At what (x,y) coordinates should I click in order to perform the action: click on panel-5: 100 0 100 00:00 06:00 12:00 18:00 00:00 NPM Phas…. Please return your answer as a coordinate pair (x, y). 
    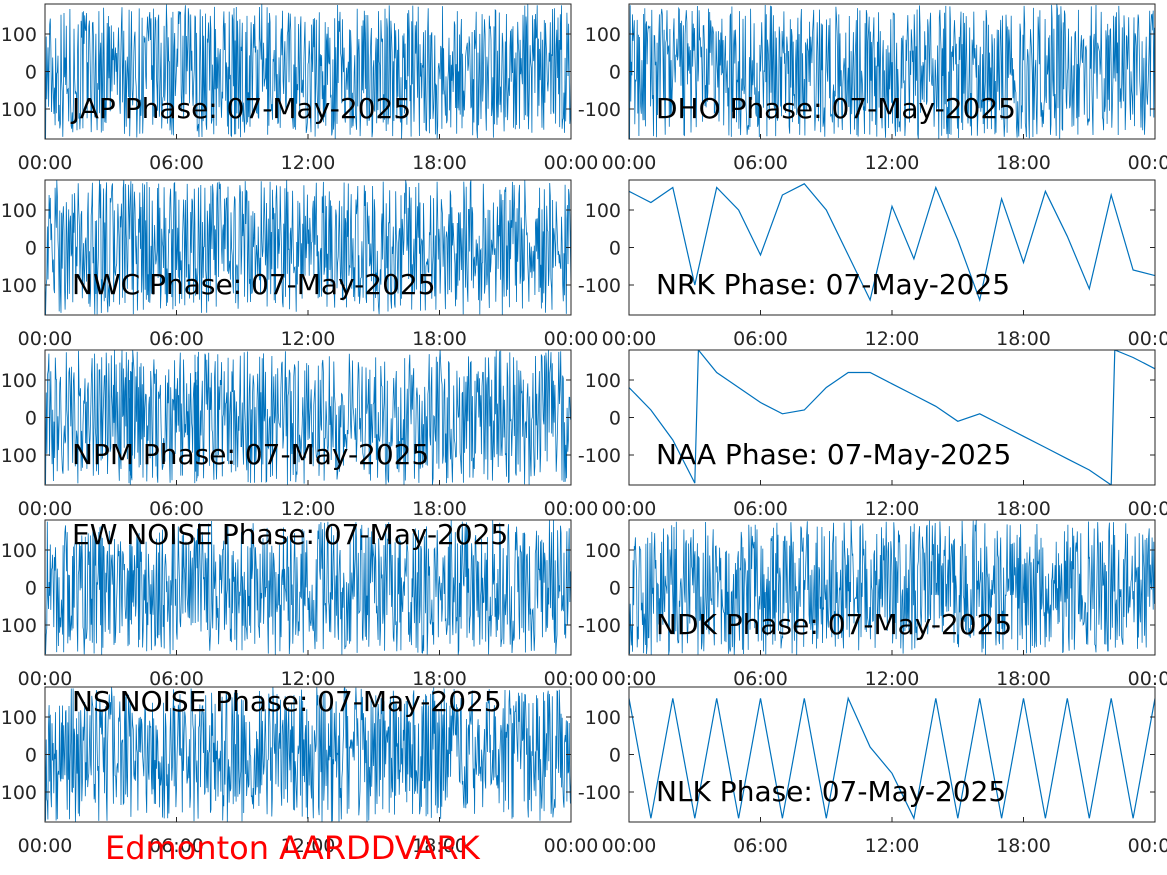
    Looking at the image, I should click on (300, 434).